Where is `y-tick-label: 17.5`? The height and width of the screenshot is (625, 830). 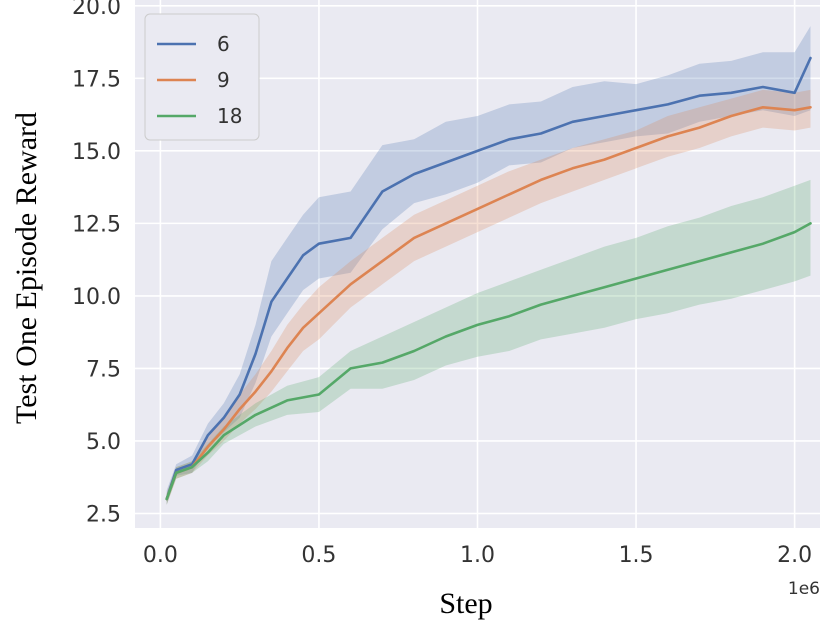
y-tick-label: 17.5 is located at coordinates (96, 79).